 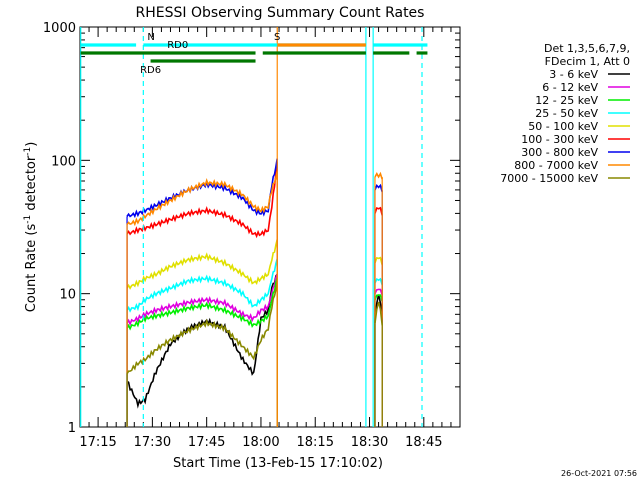 What do you see at coordinates (59, 28) in the screenshot?
I see `y-tick-label: 1000` at bounding box center [59, 28].